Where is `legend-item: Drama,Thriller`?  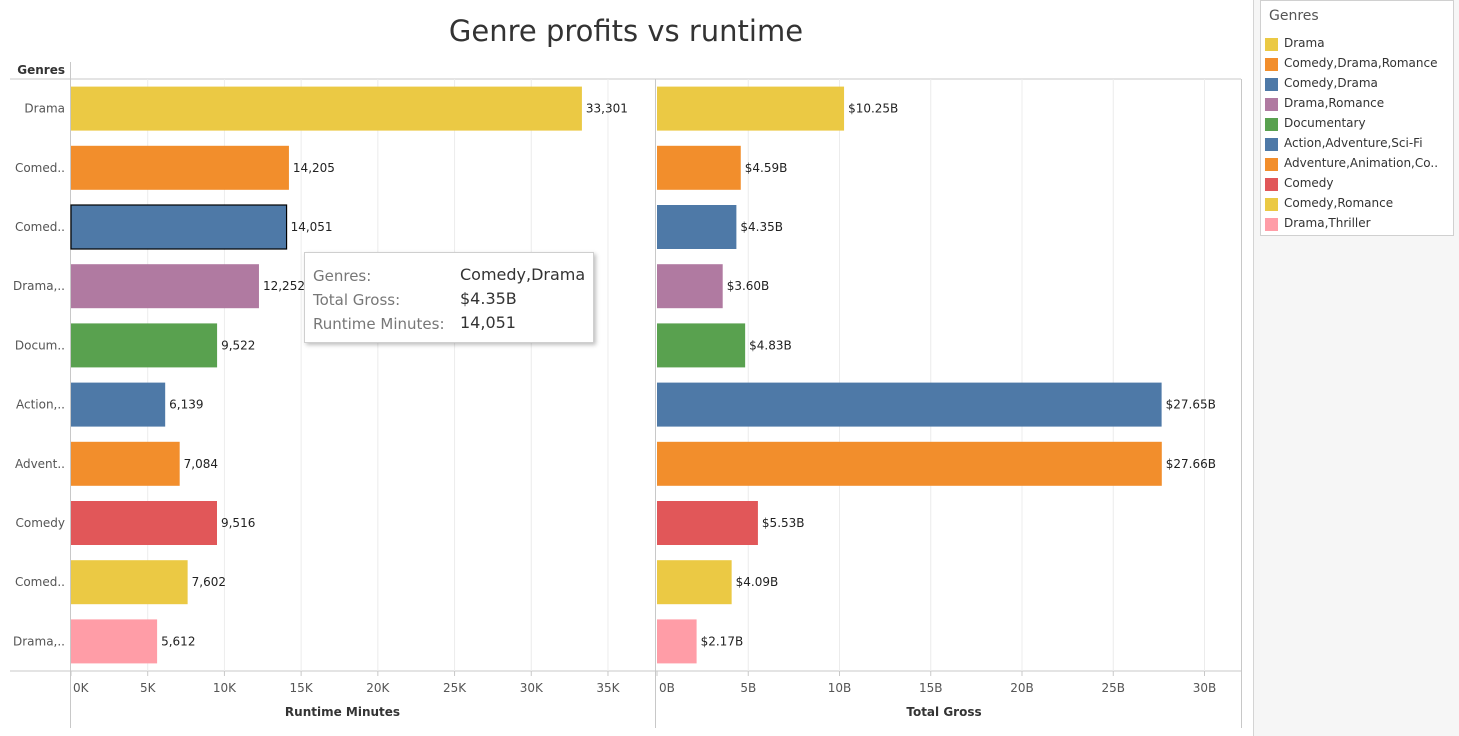
legend-item: Drama,Thriller is located at coordinates (1358, 224).